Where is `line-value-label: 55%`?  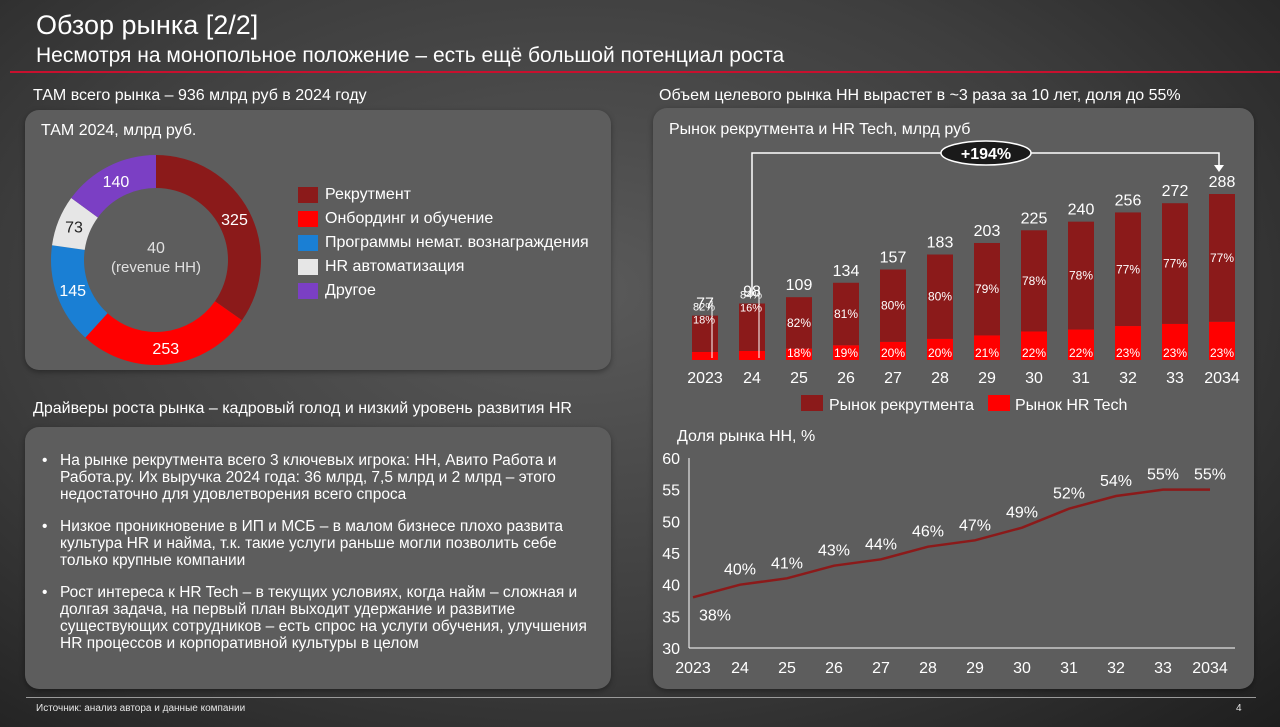 line-value-label: 55% is located at coordinates (1163, 475).